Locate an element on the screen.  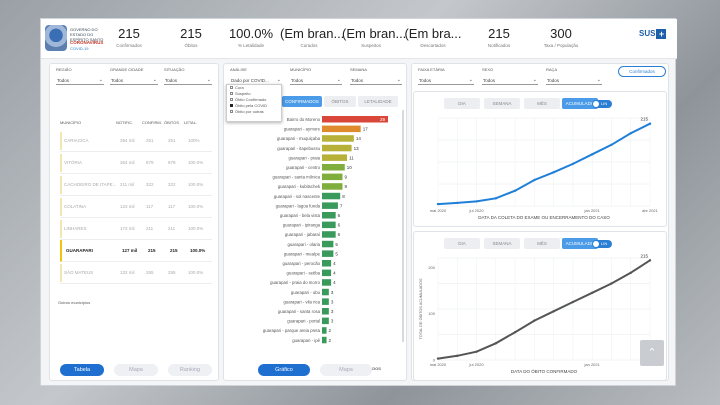
table-header: NOTIFIC. is located at coordinates (125, 122).